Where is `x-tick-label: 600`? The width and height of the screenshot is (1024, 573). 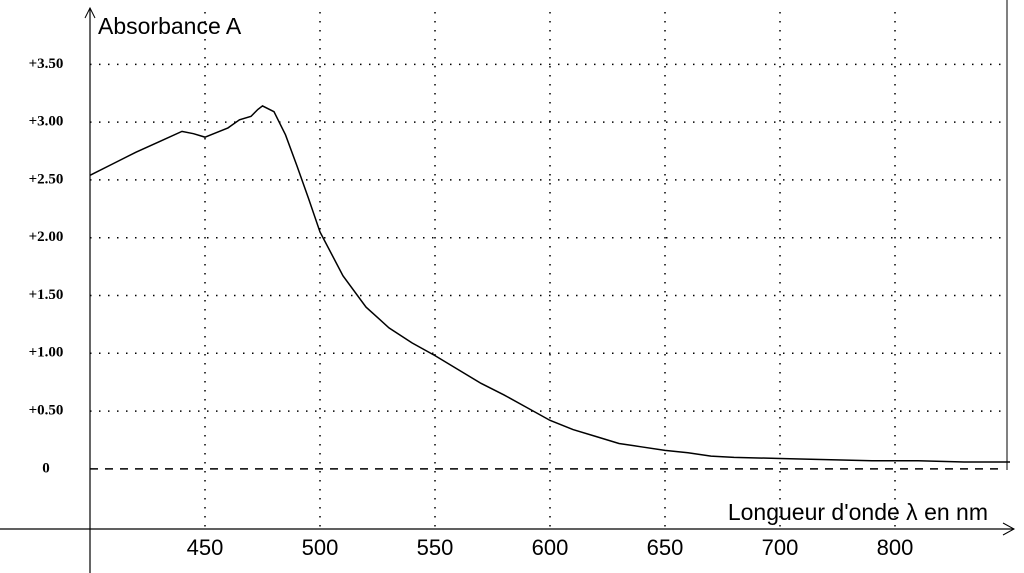
x-tick-label: 600 is located at coordinates (550, 547).